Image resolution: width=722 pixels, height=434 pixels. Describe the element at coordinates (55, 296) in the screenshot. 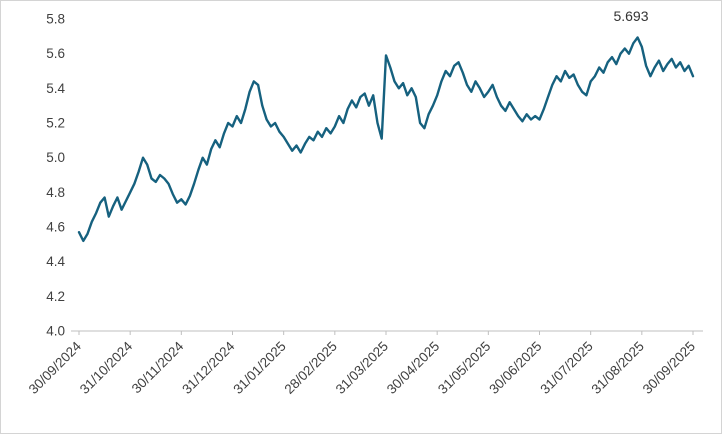

I see `y-axis-tick-label: 4.2` at that location.